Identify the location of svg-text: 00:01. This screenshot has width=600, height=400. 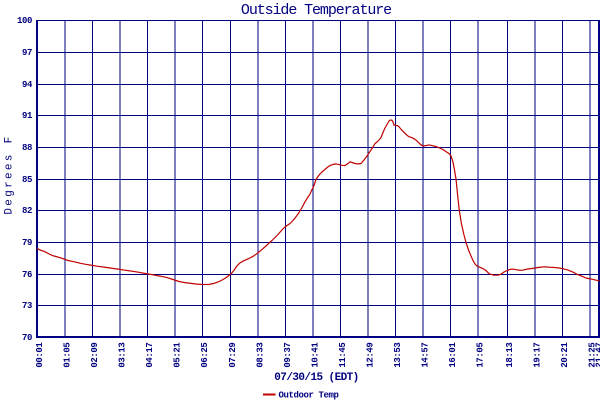
(40, 355).